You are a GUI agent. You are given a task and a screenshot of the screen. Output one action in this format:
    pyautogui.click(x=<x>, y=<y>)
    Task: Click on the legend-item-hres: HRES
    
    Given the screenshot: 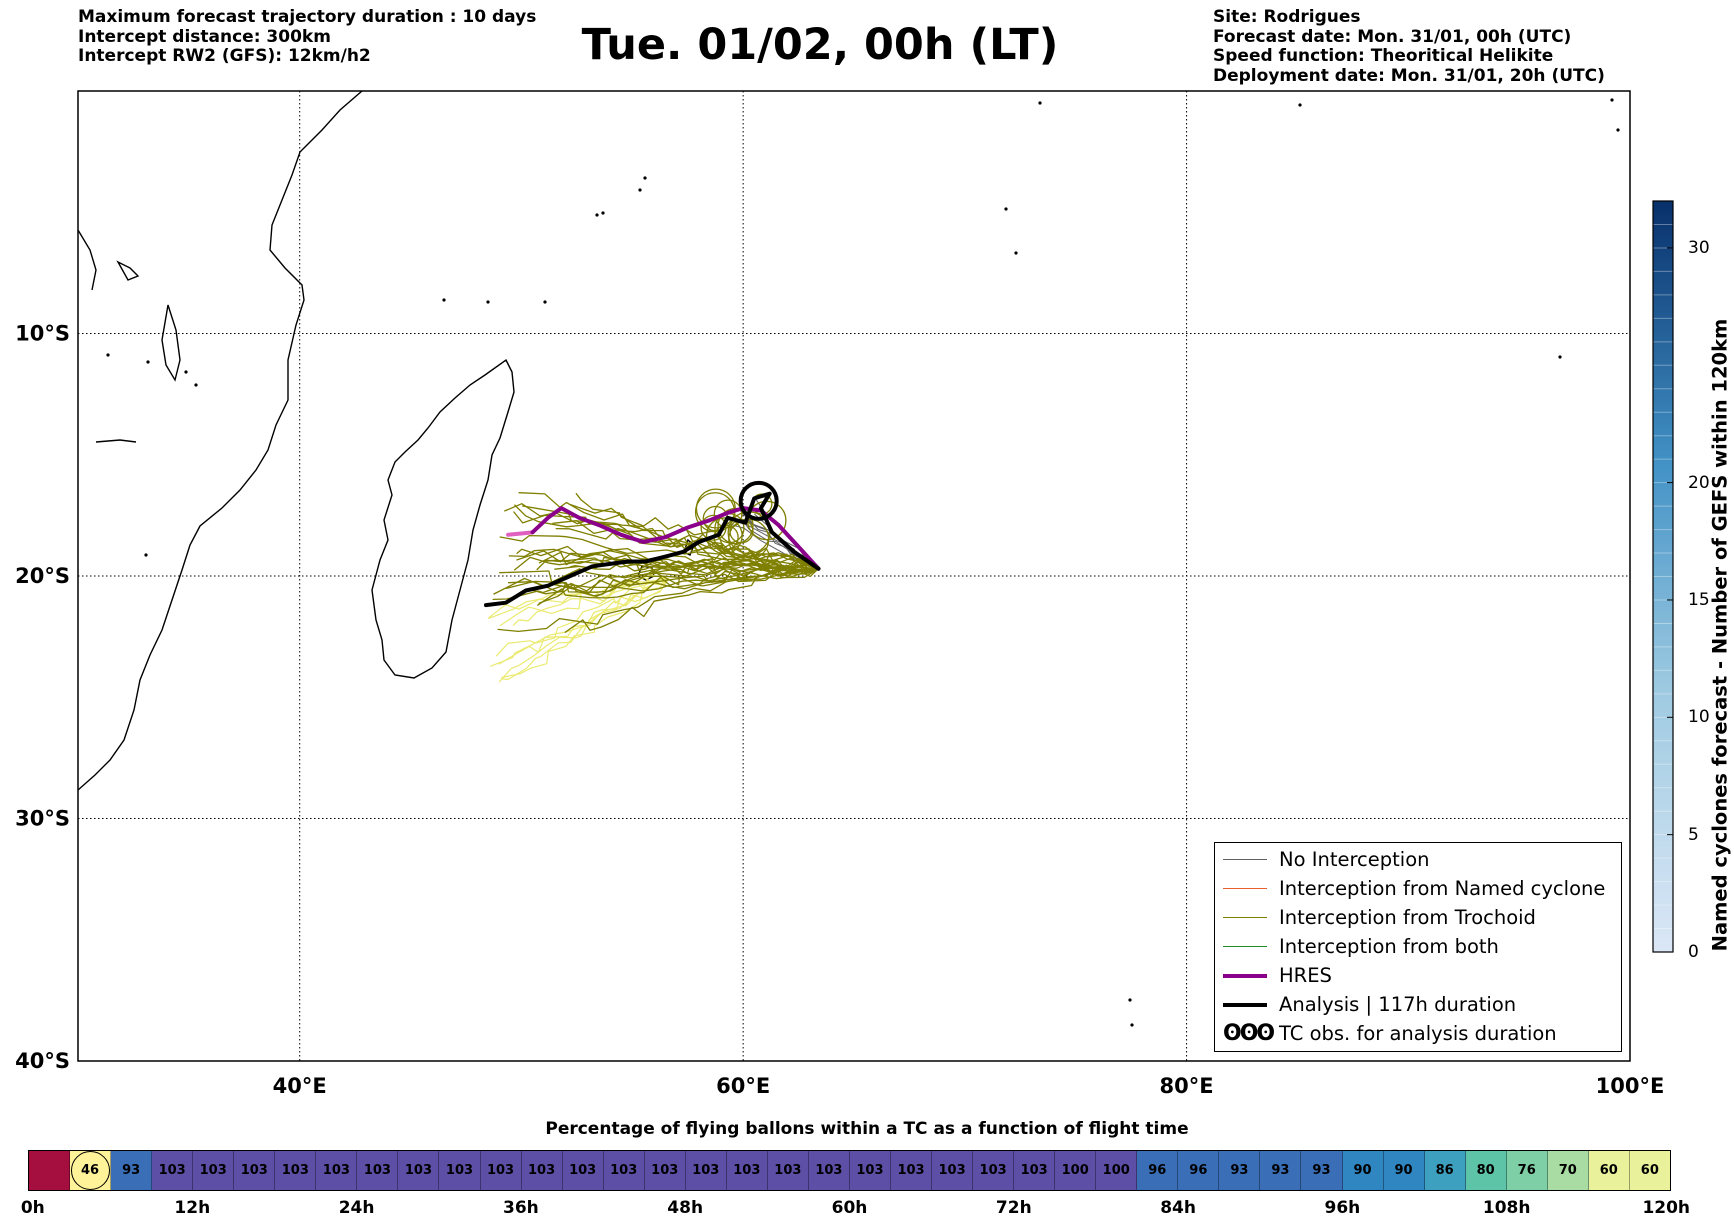 What is the action you would take?
    pyautogui.click(x=1277, y=975)
    